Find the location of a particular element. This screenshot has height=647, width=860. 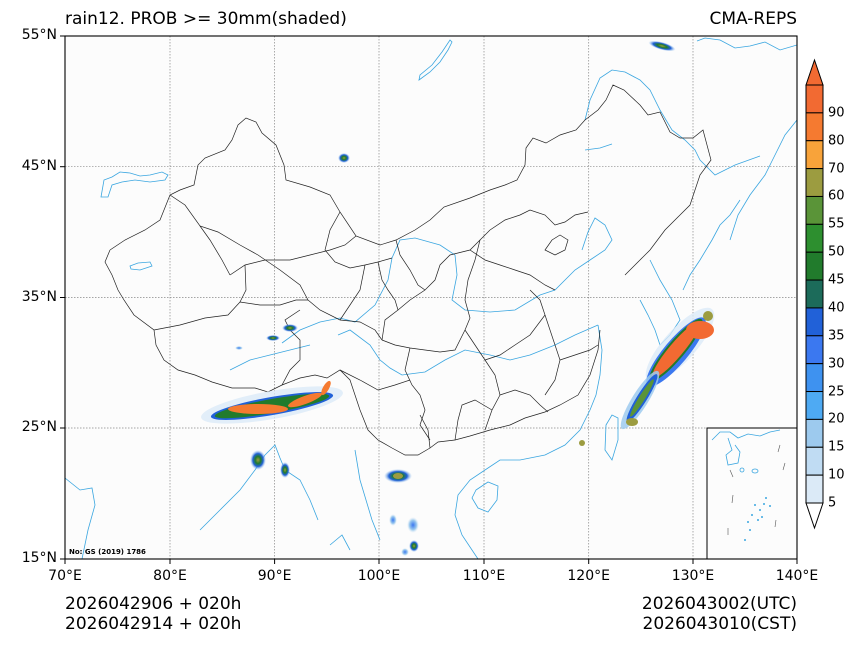

map-approval-number: No: GS (2019) 1786 is located at coordinates (107, 552).